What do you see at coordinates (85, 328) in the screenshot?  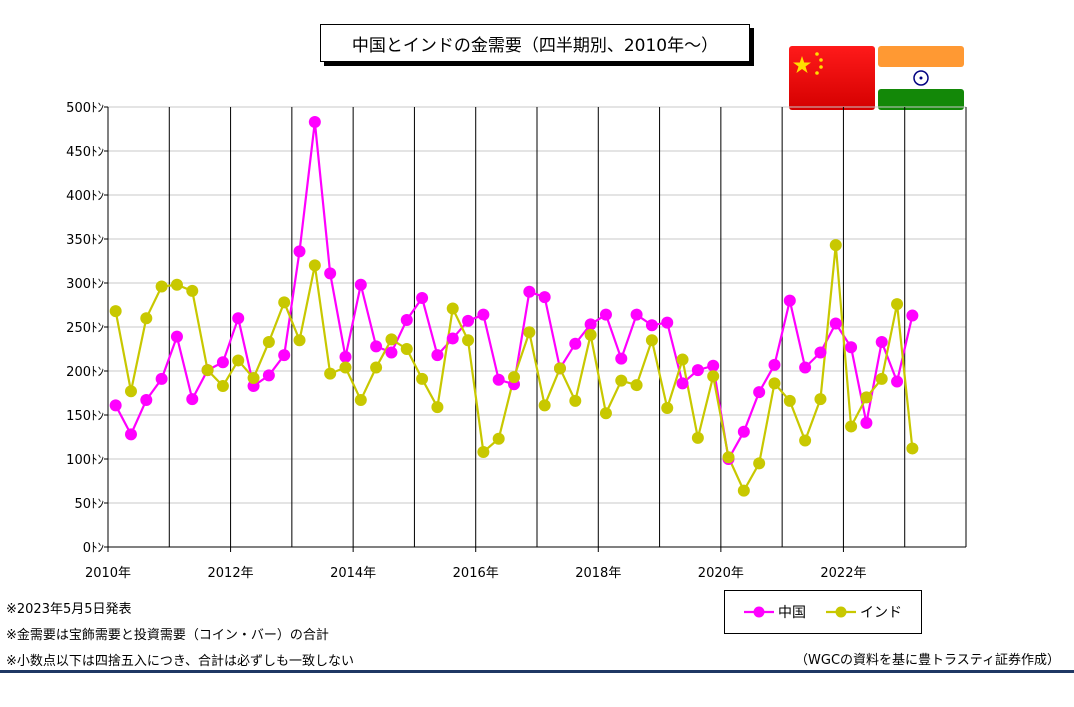 I see `y-tick-label: 250ﾄﾝ` at bounding box center [85, 328].